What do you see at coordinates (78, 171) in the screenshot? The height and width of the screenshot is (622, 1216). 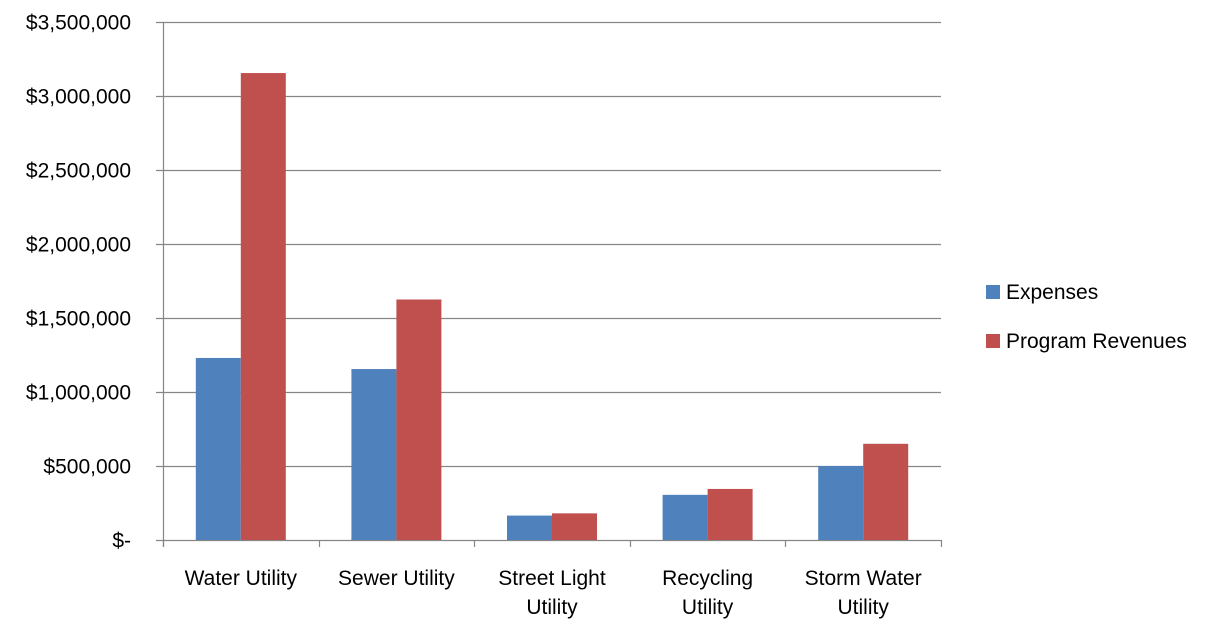 I see `y-tick-label: $2,500,000` at bounding box center [78, 171].